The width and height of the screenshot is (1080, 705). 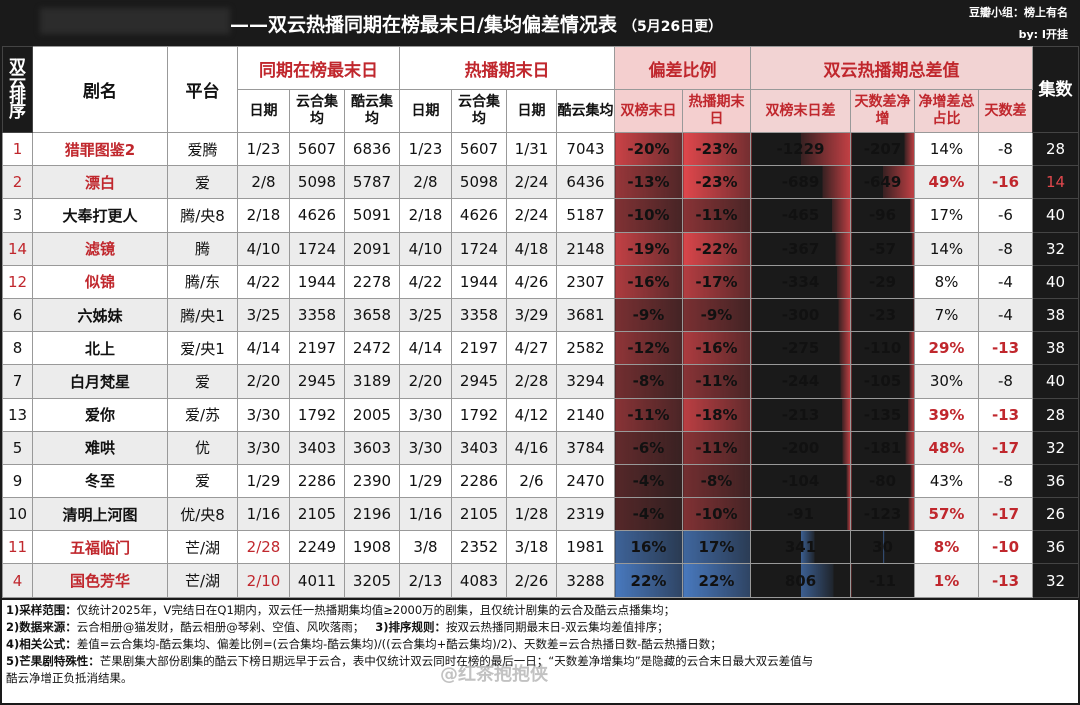 What do you see at coordinates (648, 281) in the screenshot?
I see `dev-both: -16%` at bounding box center [648, 281].